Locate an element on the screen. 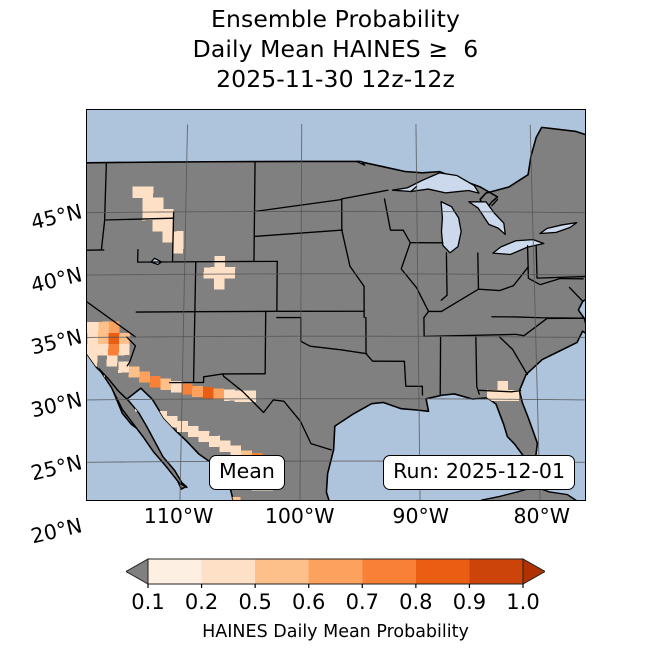  title-line-2: Daily Mean HAINES ≥ 6 is located at coordinates (335, 49).